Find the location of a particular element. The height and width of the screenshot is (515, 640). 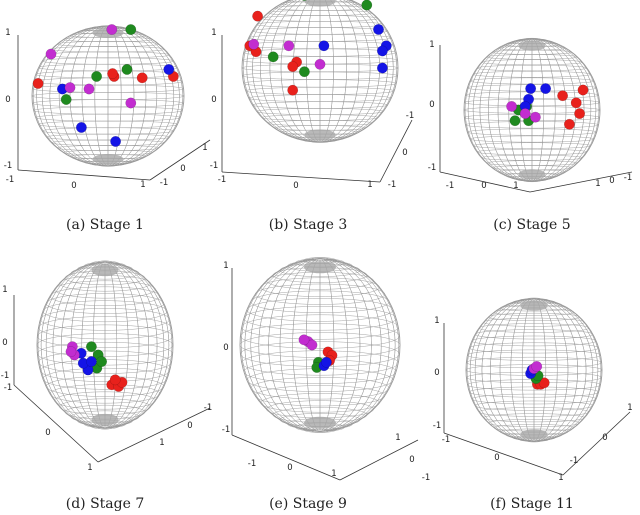

panel-stage-9: 1 0 -1 -1 0 1 1 0 -1 is located at coordinates (326, 370).